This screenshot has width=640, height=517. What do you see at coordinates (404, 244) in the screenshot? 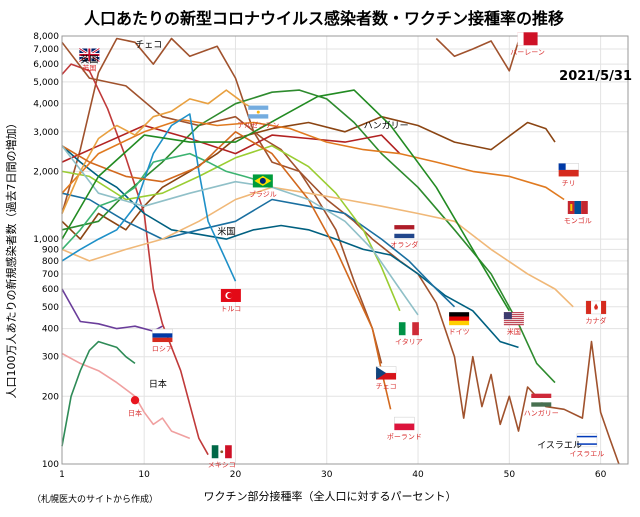
I see `series-label-9: オランダ` at bounding box center [404, 244].